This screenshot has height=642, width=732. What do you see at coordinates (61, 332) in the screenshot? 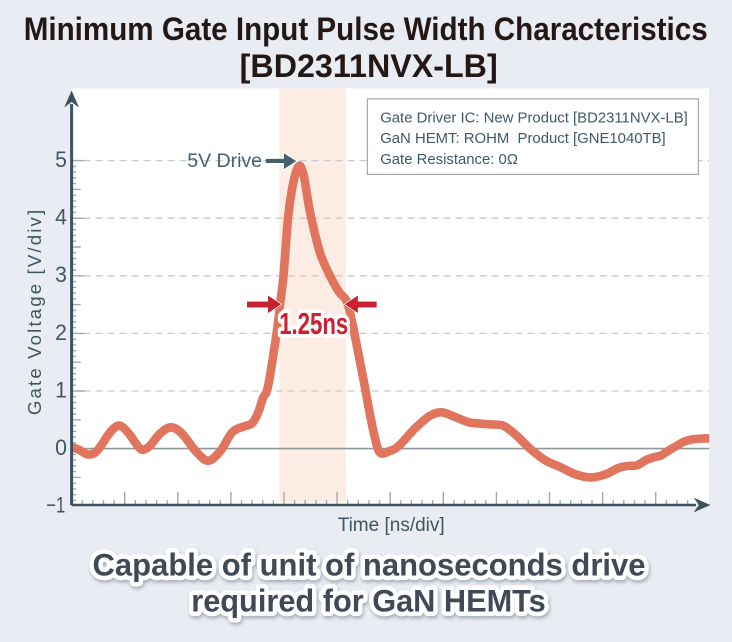
I see `svg-text: 2` at bounding box center [61, 332].